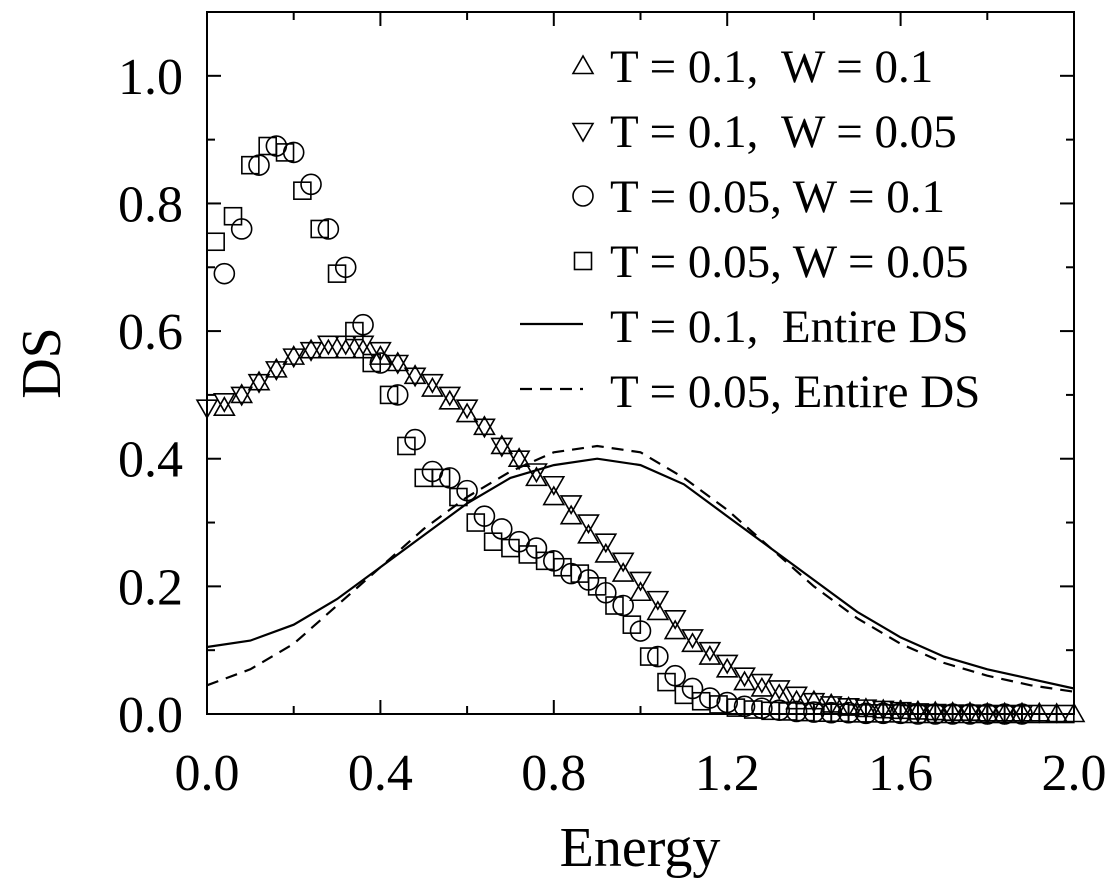 Image resolution: width=1117 pixels, height=882 pixels. Describe the element at coordinates (150, 460) in the screenshot. I see `y-tick-label: 0.4` at that location.